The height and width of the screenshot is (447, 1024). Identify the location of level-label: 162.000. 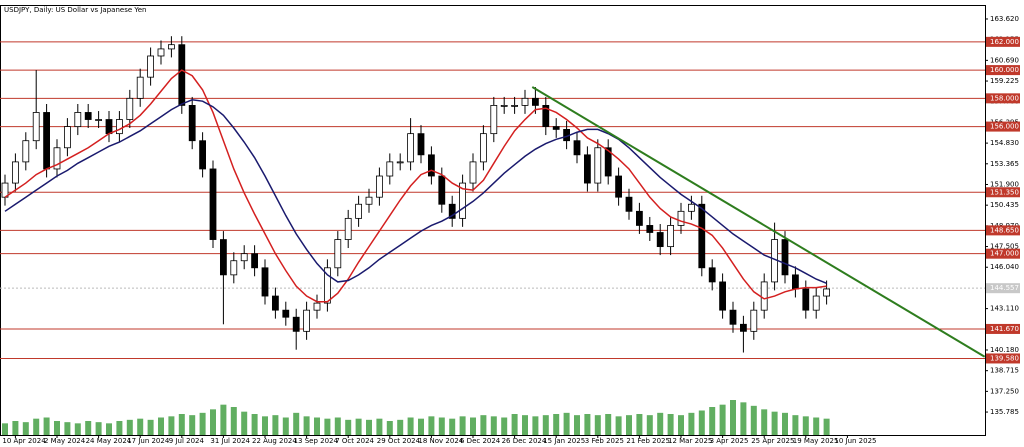
(1004, 42).